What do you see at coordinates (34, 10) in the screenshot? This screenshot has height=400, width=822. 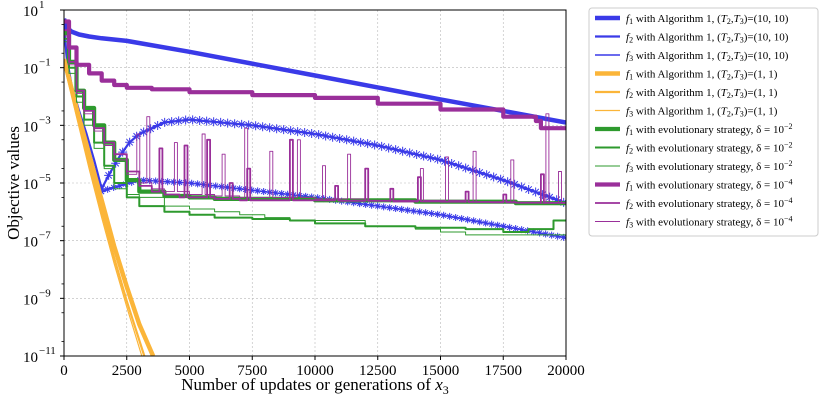 I see `y-tick-label: 10¹` at bounding box center [34, 10].